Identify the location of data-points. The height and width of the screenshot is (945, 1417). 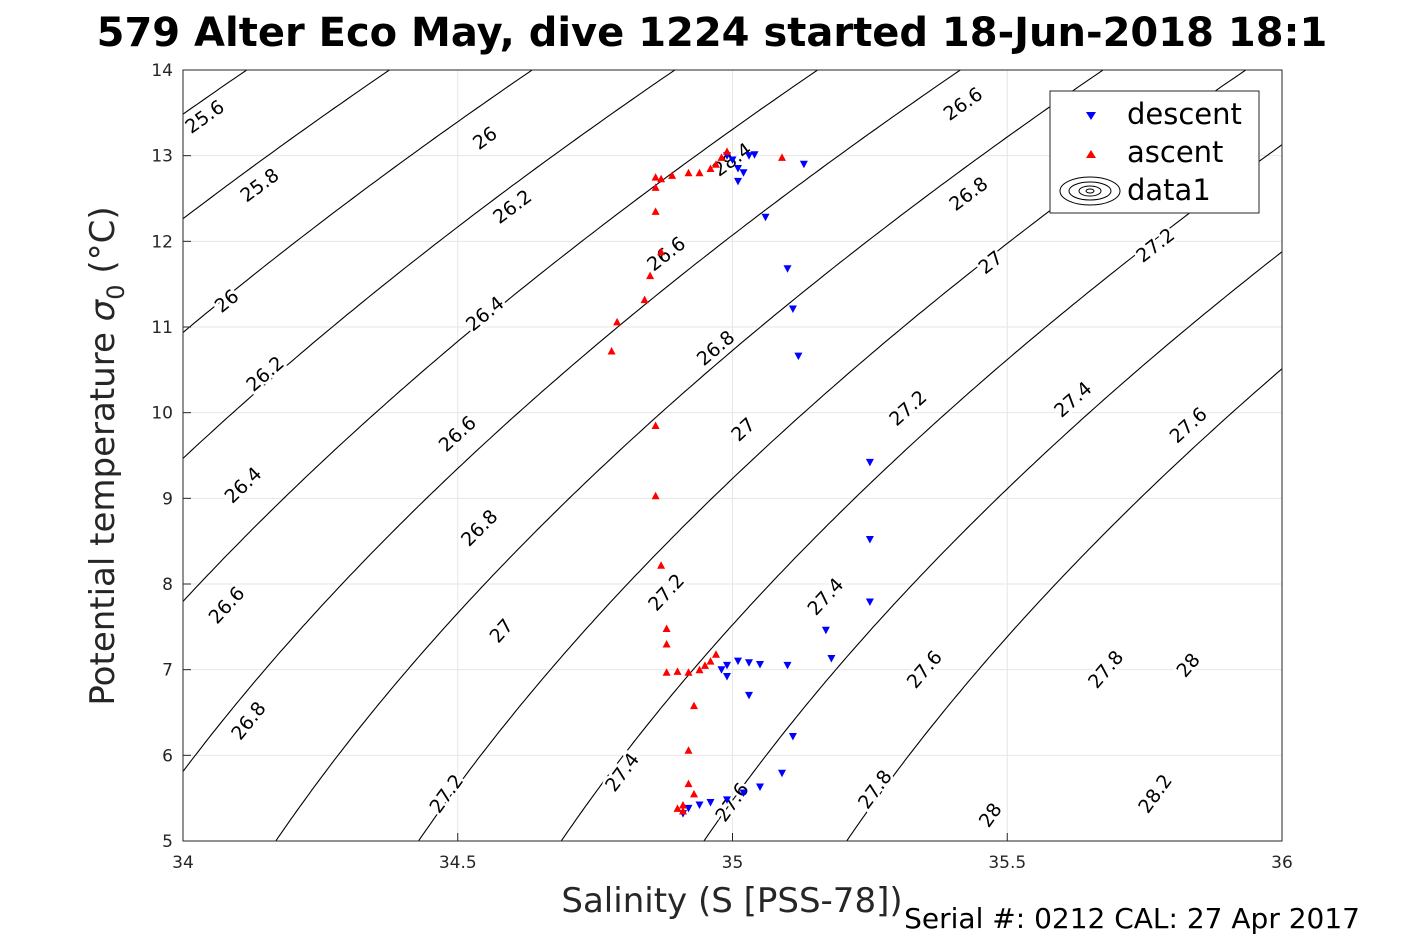
(740, 482).